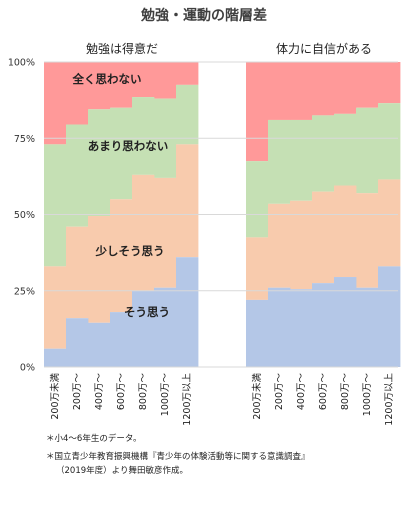 This screenshot has height=520, width=408. Describe the element at coordinates (279, 327) in the screenshot. I see `area-panel1-layer0-col1` at that location.